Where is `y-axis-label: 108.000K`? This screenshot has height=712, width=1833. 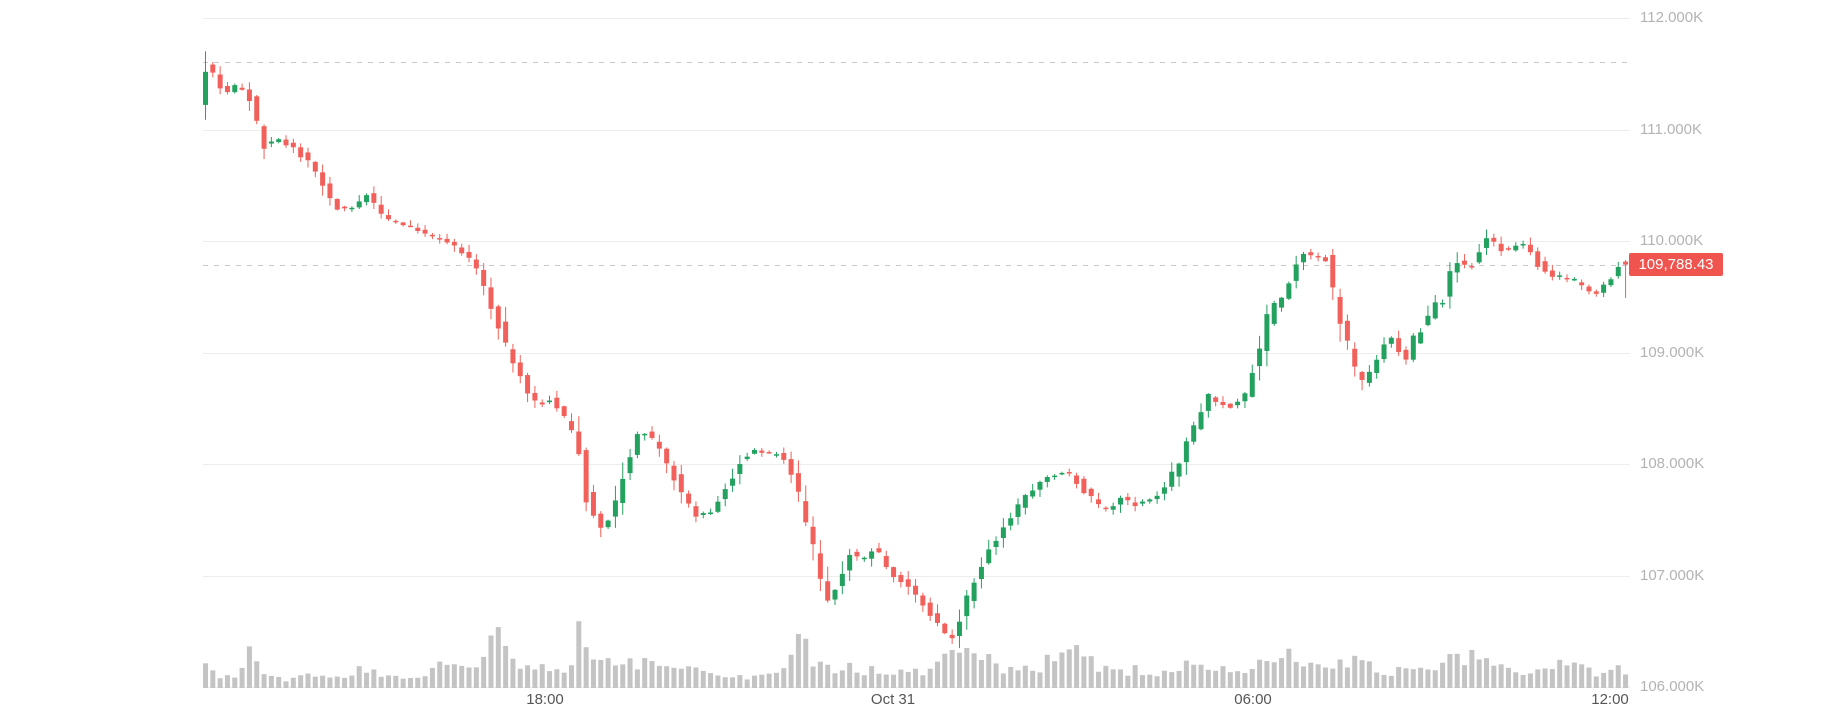 y-axis-label: 108.000K is located at coordinates (1672, 463).